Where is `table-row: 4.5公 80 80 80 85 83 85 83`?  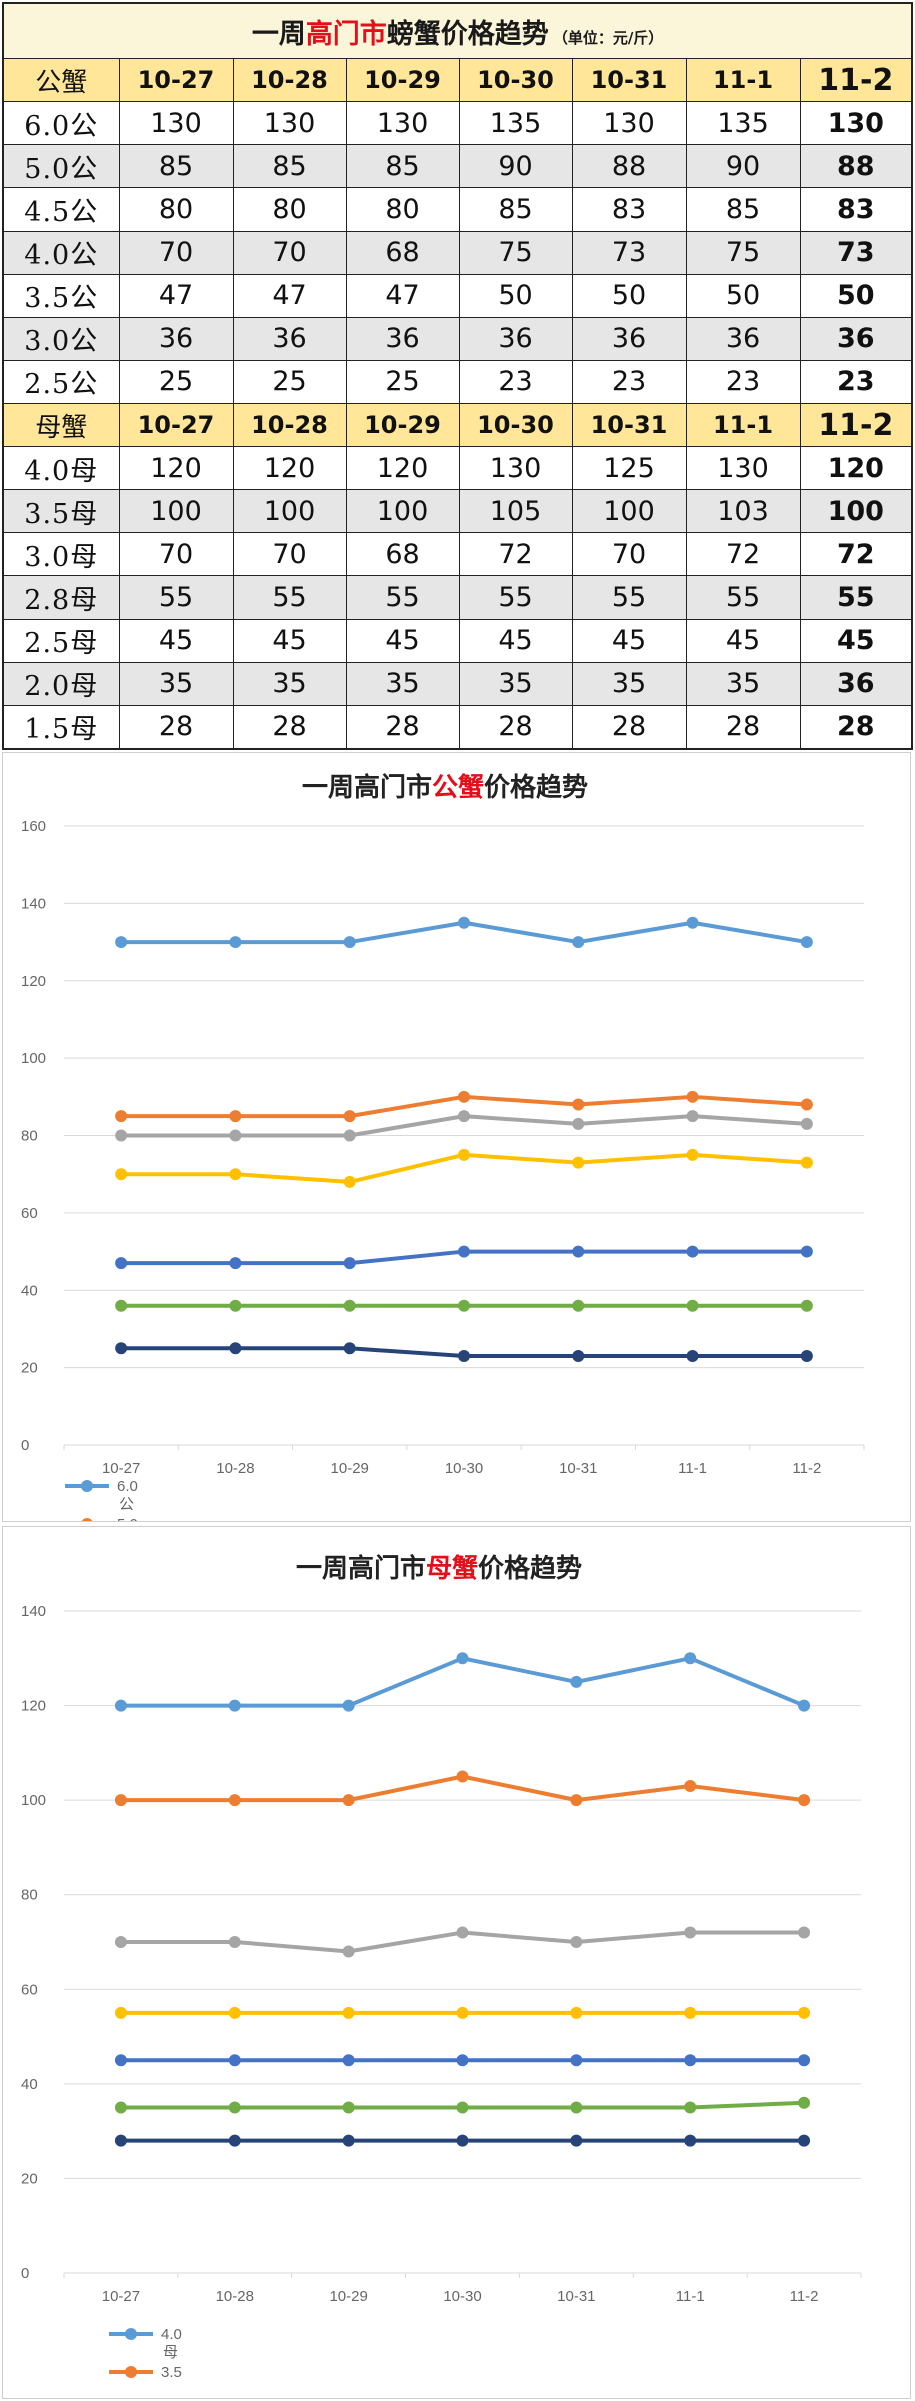
table-row: 4.5公 80 80 80 85 83 85 83 is located at coordinates (457, 209).